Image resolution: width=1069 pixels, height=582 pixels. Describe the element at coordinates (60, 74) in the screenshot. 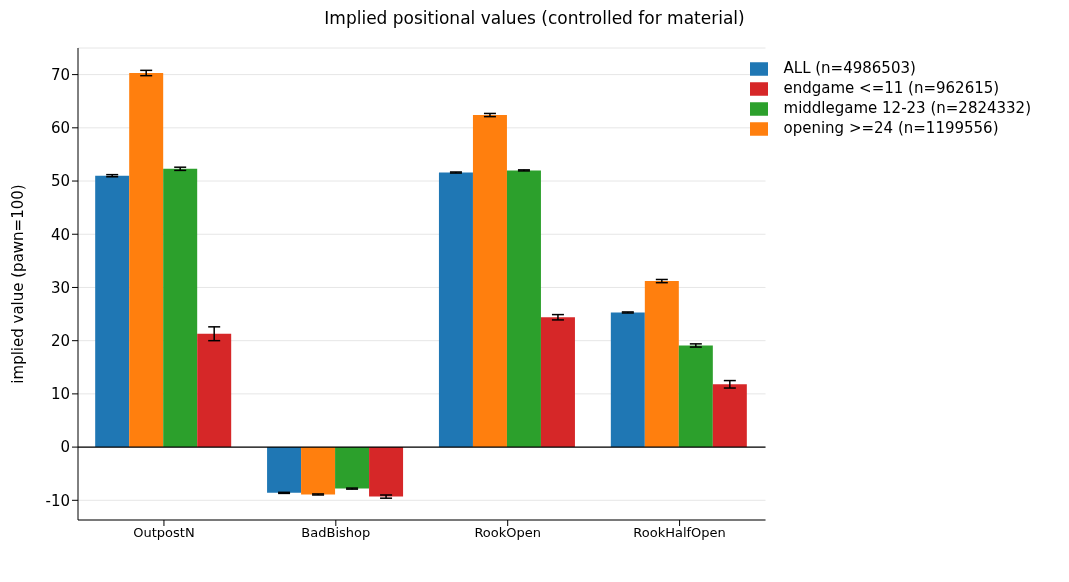

I see `y-tick-label: 70` at that location.